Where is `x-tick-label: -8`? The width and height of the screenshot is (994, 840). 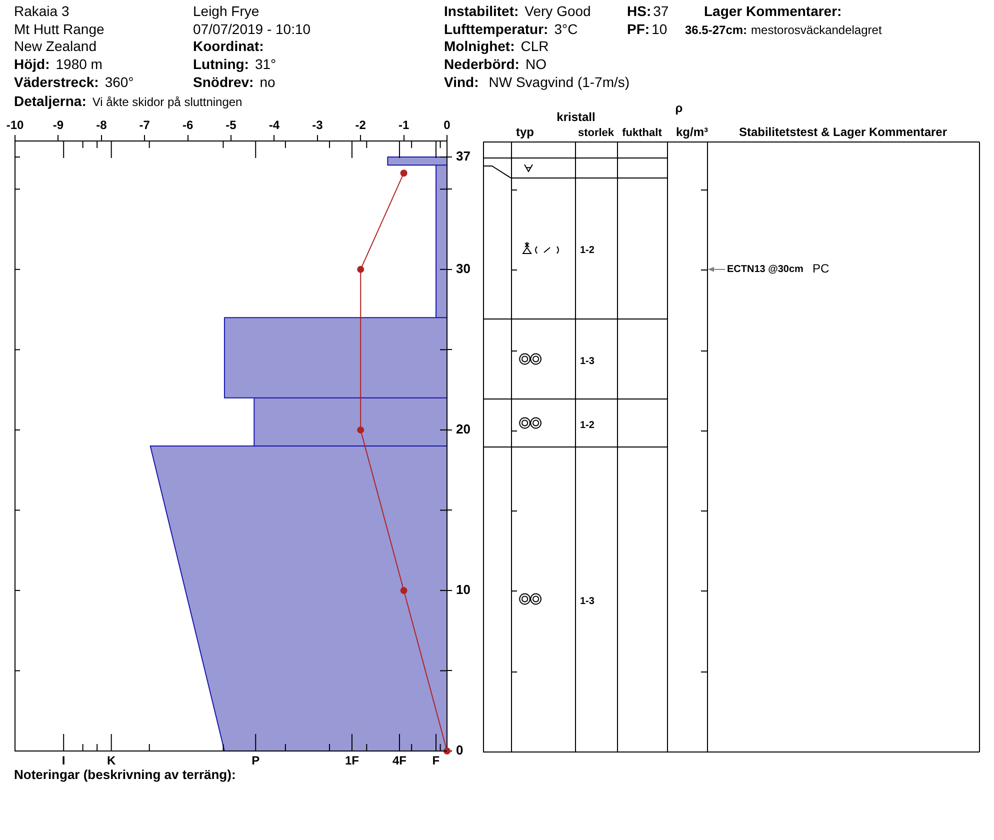
x-tick-label: -8 is located at coordinates (102, 125).